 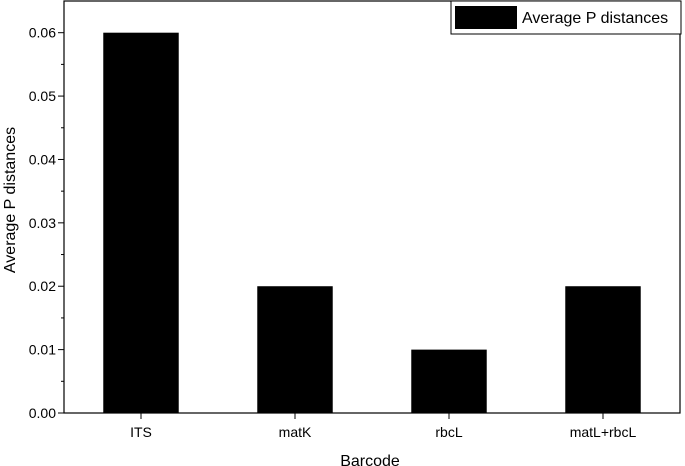 What do you see at coordinates (42, 223) in the screenshot?
I see `y-tick-label: 0.03` at bounding box center [42, 223].